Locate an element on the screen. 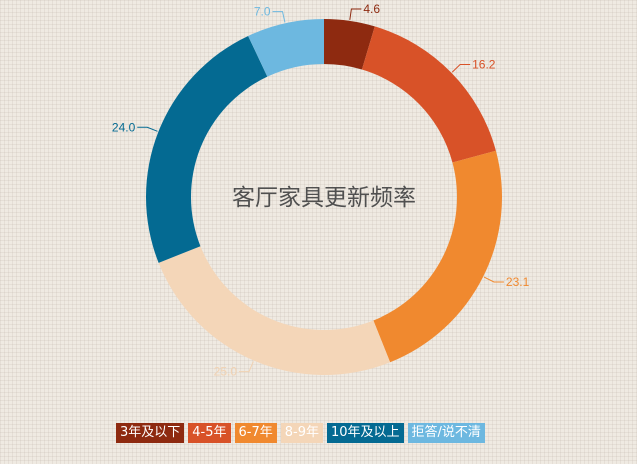  legend-item-0: 3年及以下 is located at coordinates (150, 433).